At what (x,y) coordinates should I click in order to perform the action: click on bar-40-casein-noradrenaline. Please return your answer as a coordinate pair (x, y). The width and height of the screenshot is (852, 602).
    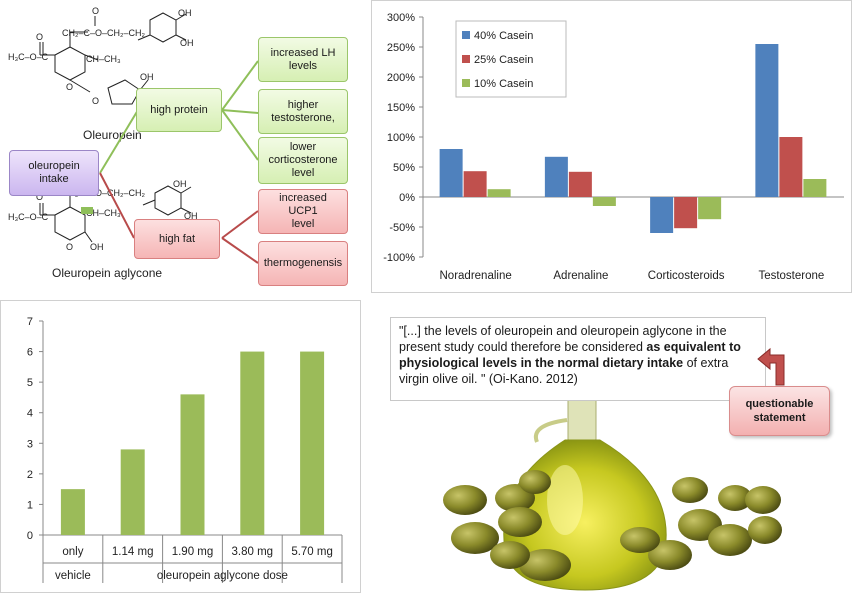
    Looking at the image, I should click on (451, 173).